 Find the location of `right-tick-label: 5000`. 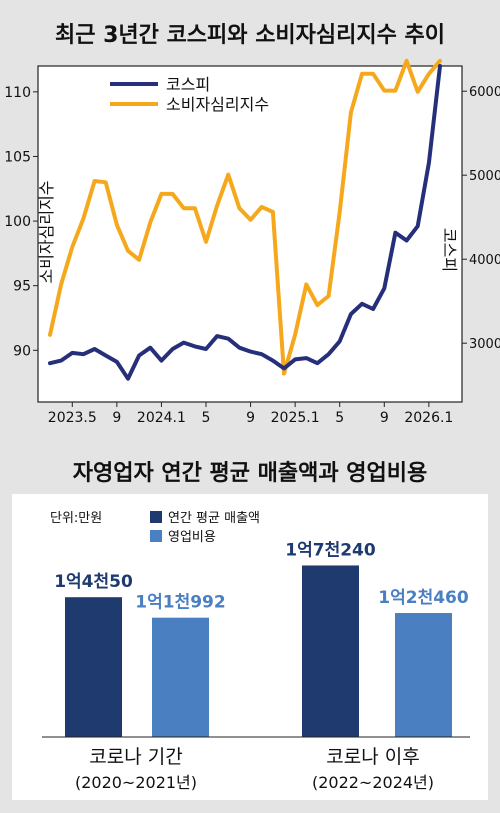

right-tick-label: 5000 is located at coordinates (484, 176).